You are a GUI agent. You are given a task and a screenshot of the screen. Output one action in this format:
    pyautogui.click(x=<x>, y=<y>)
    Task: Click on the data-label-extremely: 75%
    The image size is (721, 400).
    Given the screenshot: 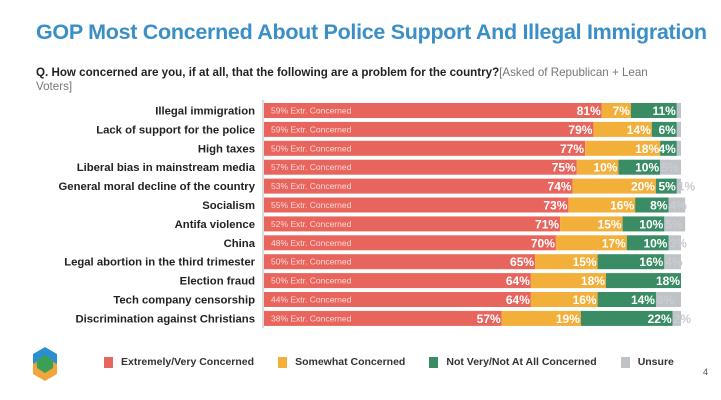 What is the action you would take?
    pyautogui.click(x=564, y=168)
    